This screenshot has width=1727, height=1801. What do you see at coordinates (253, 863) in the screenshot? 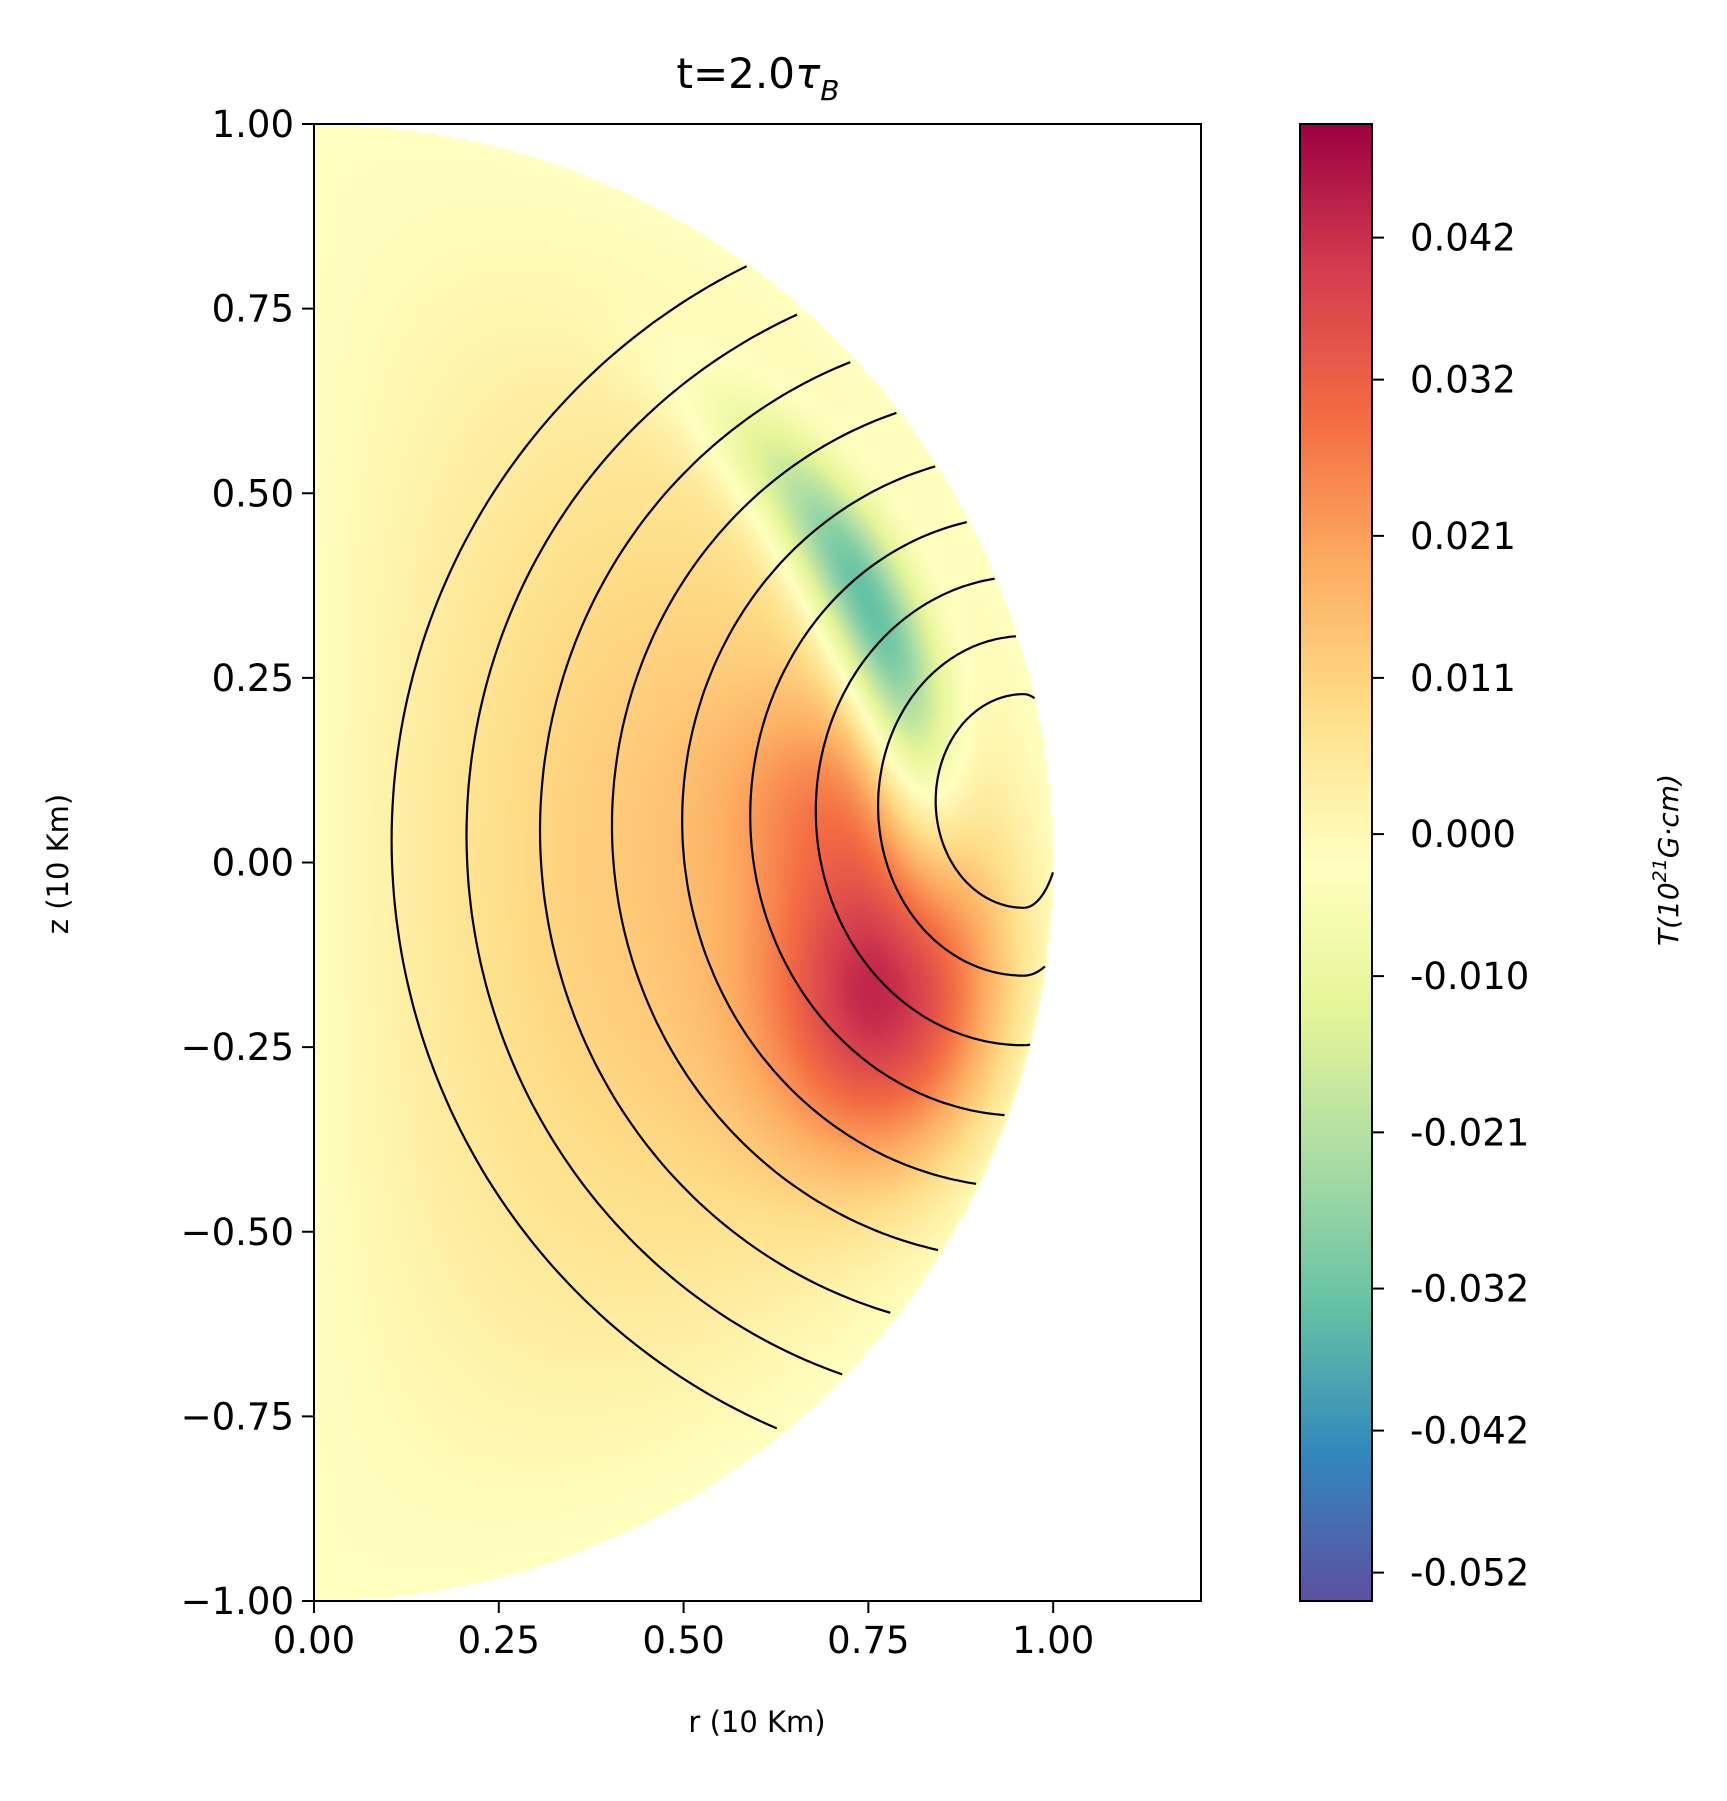
I see `y-tick-label: 0.00` at bounding box center [253, 863].